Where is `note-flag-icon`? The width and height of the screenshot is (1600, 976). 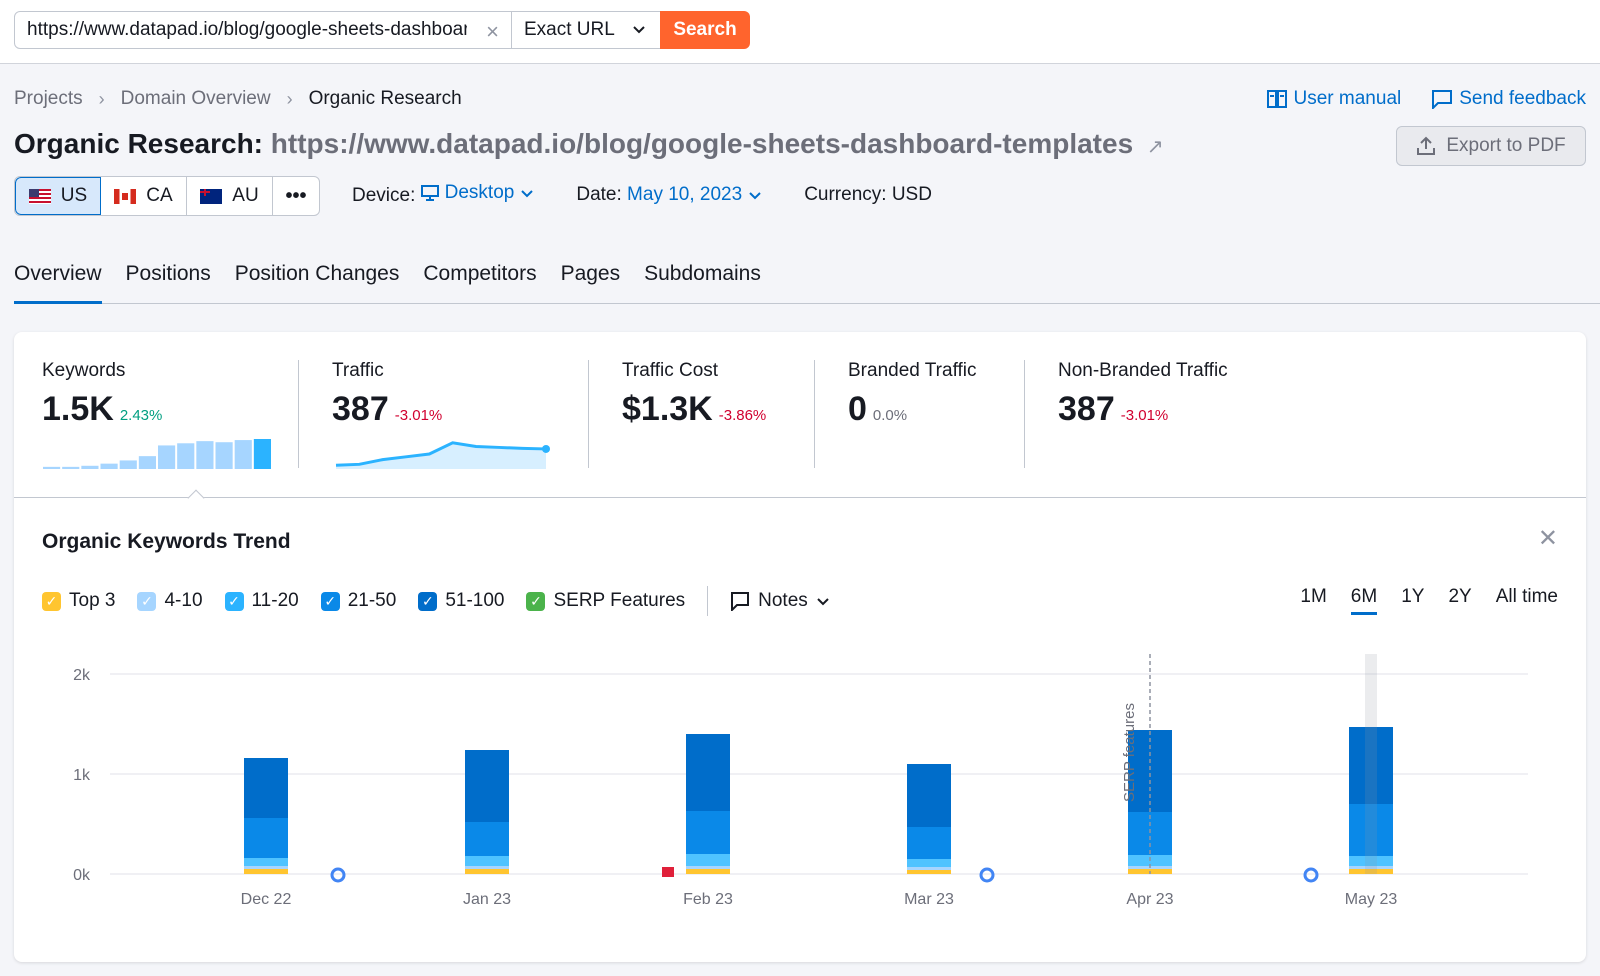 note-flag-icon is located at coordinates (668, 872).